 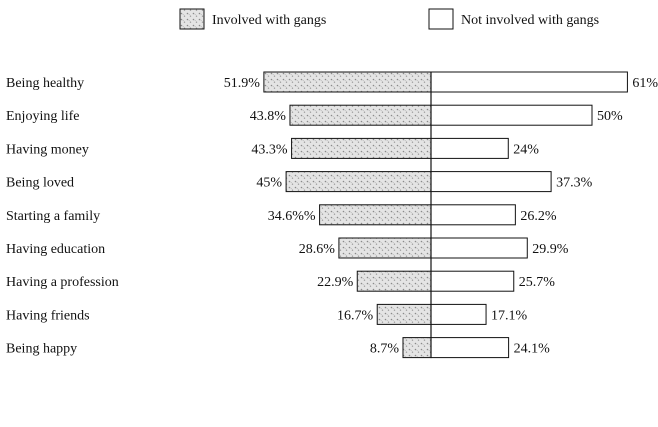 What do you see at coordinates (48, 315) in the screenshot?
I see `category-label: Having friends` at bounding box center [48, 315].